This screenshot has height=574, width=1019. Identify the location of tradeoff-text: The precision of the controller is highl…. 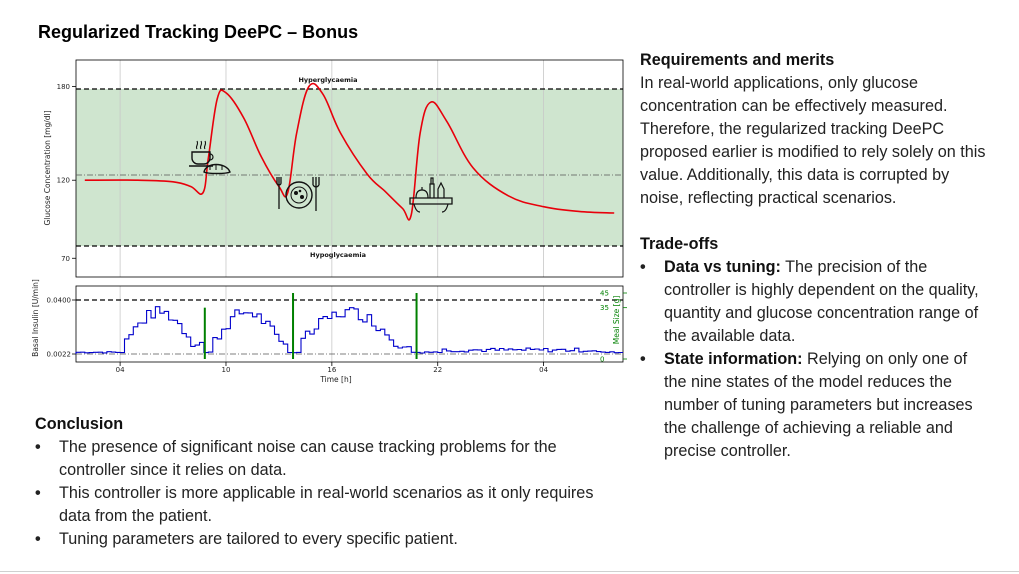
(821, 301).